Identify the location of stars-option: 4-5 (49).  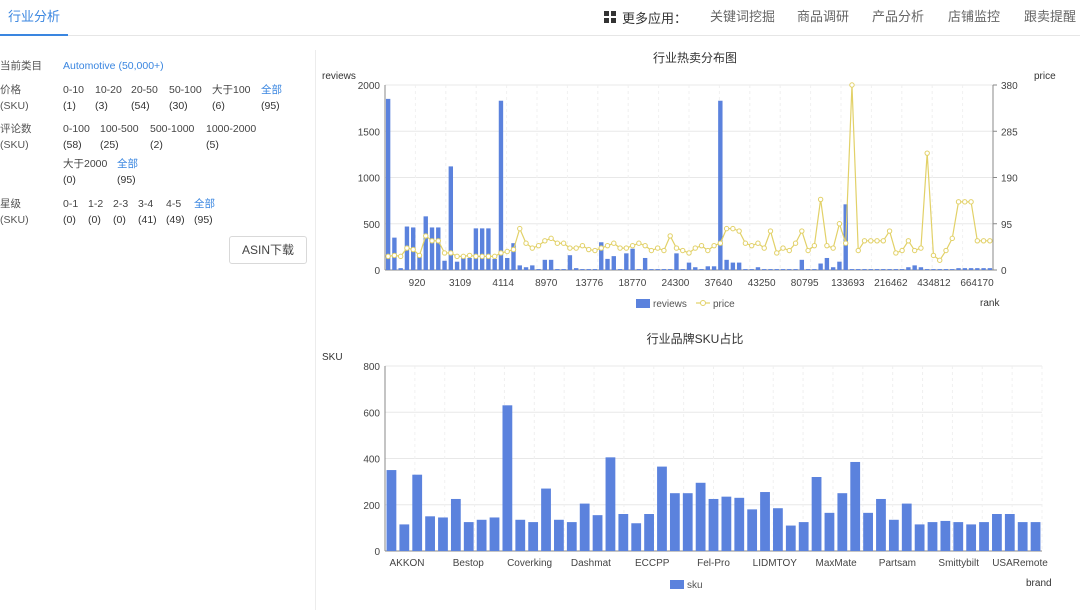
(175, 212).